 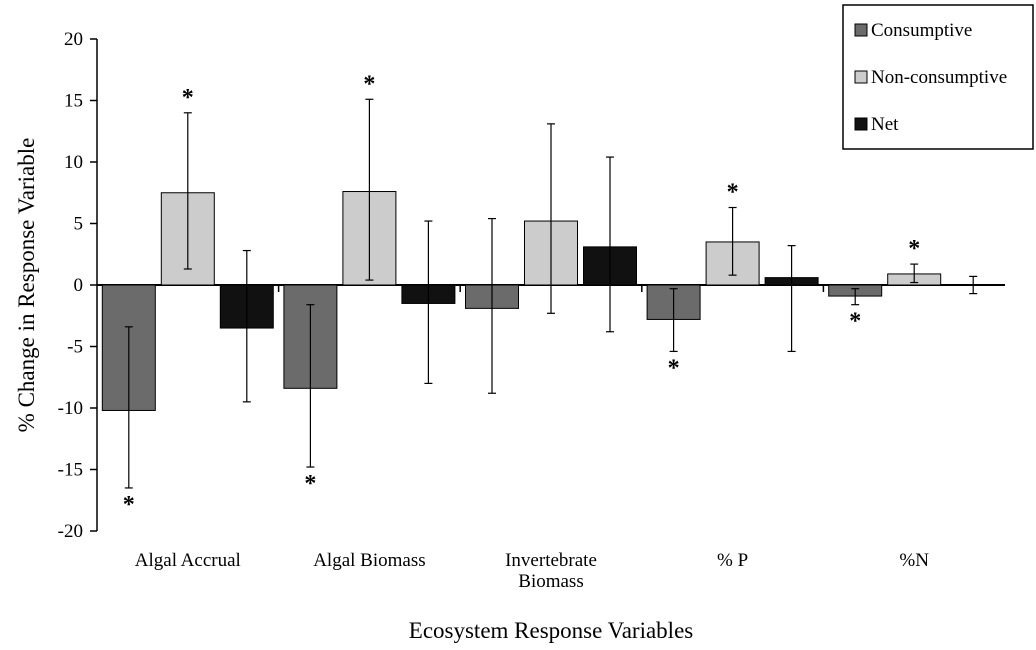 I want to click on y-axis-title: % Change in Response Variable, so click(x=26, y=285).